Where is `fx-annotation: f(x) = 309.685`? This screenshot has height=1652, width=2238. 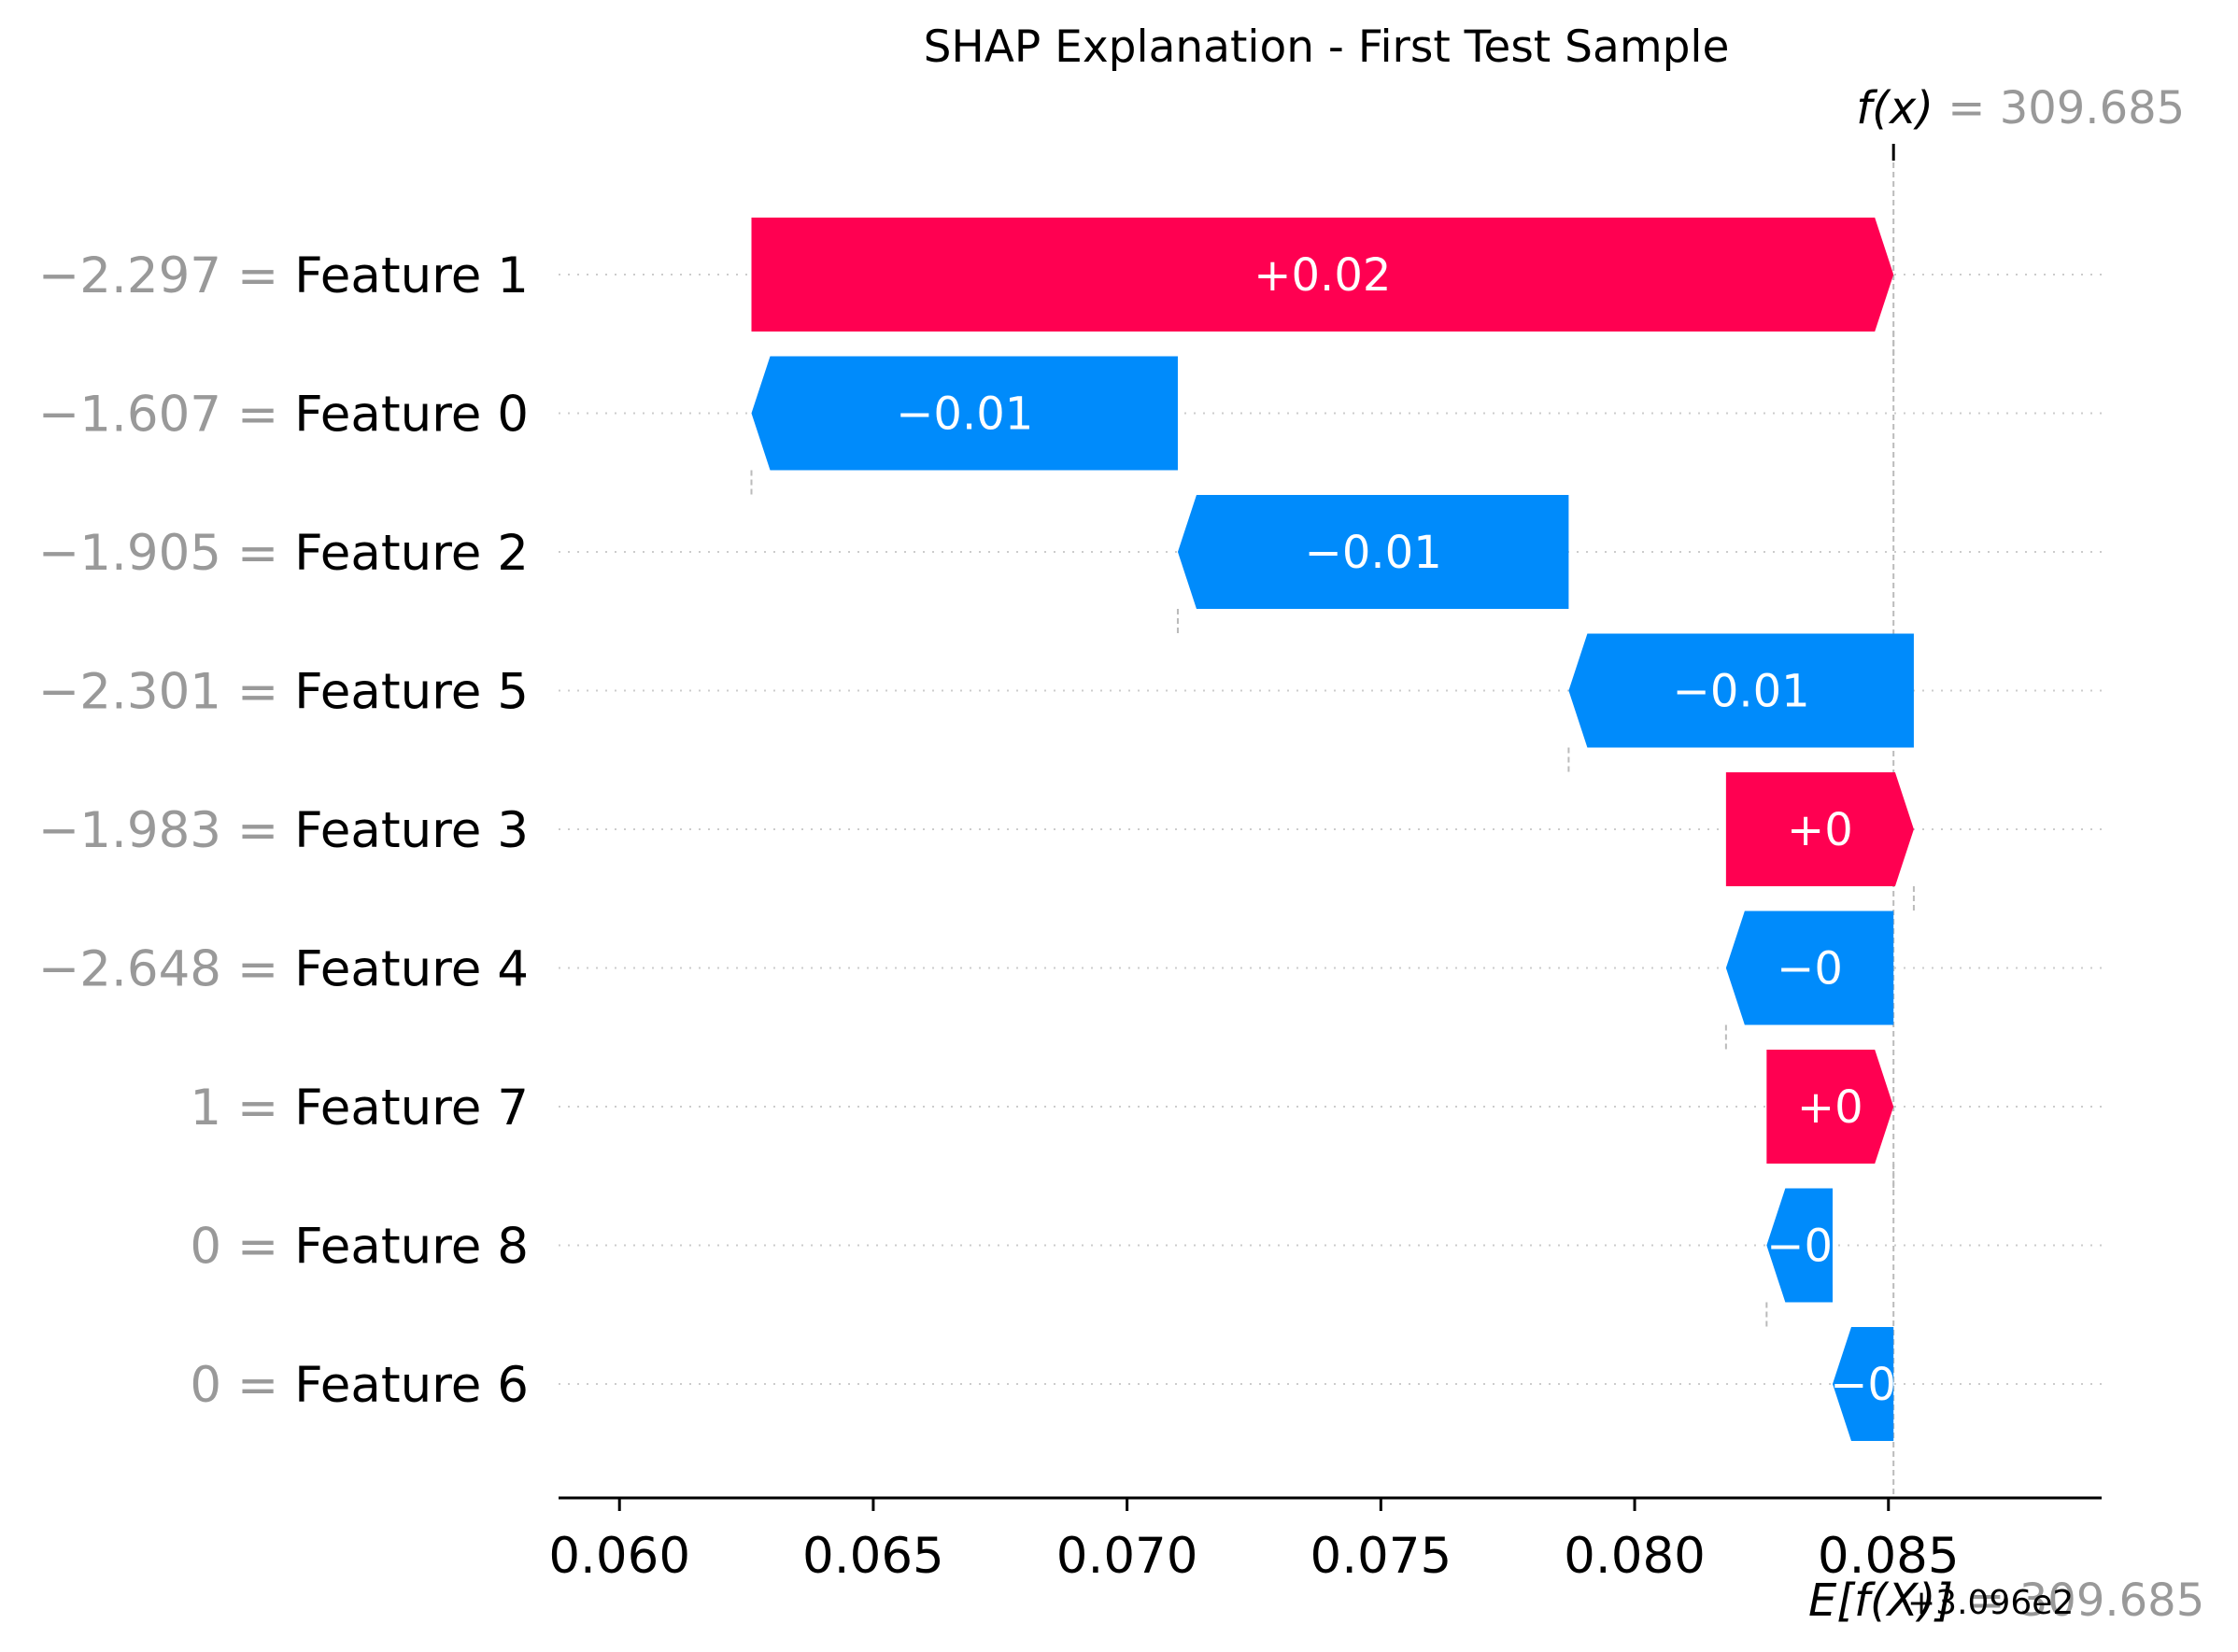 fx-annotation: f(x) = 309.685 is located at coordinates (2020, 108).